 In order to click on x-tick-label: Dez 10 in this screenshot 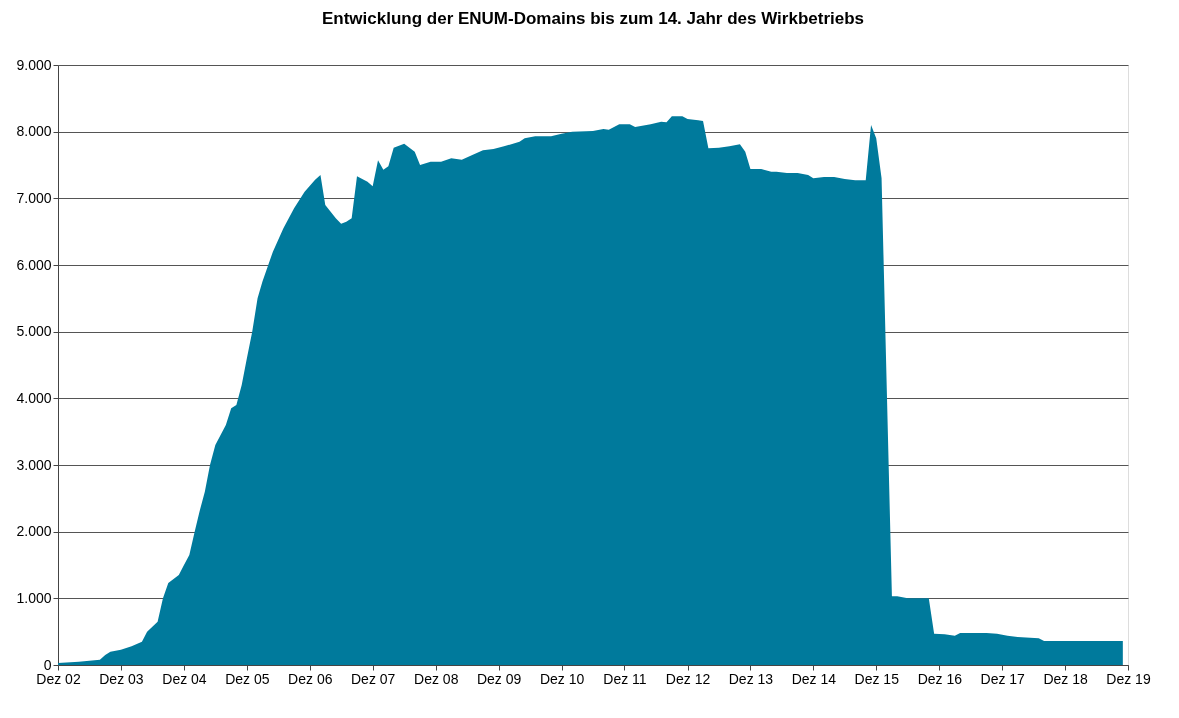, I will do `click(562, 678)`.